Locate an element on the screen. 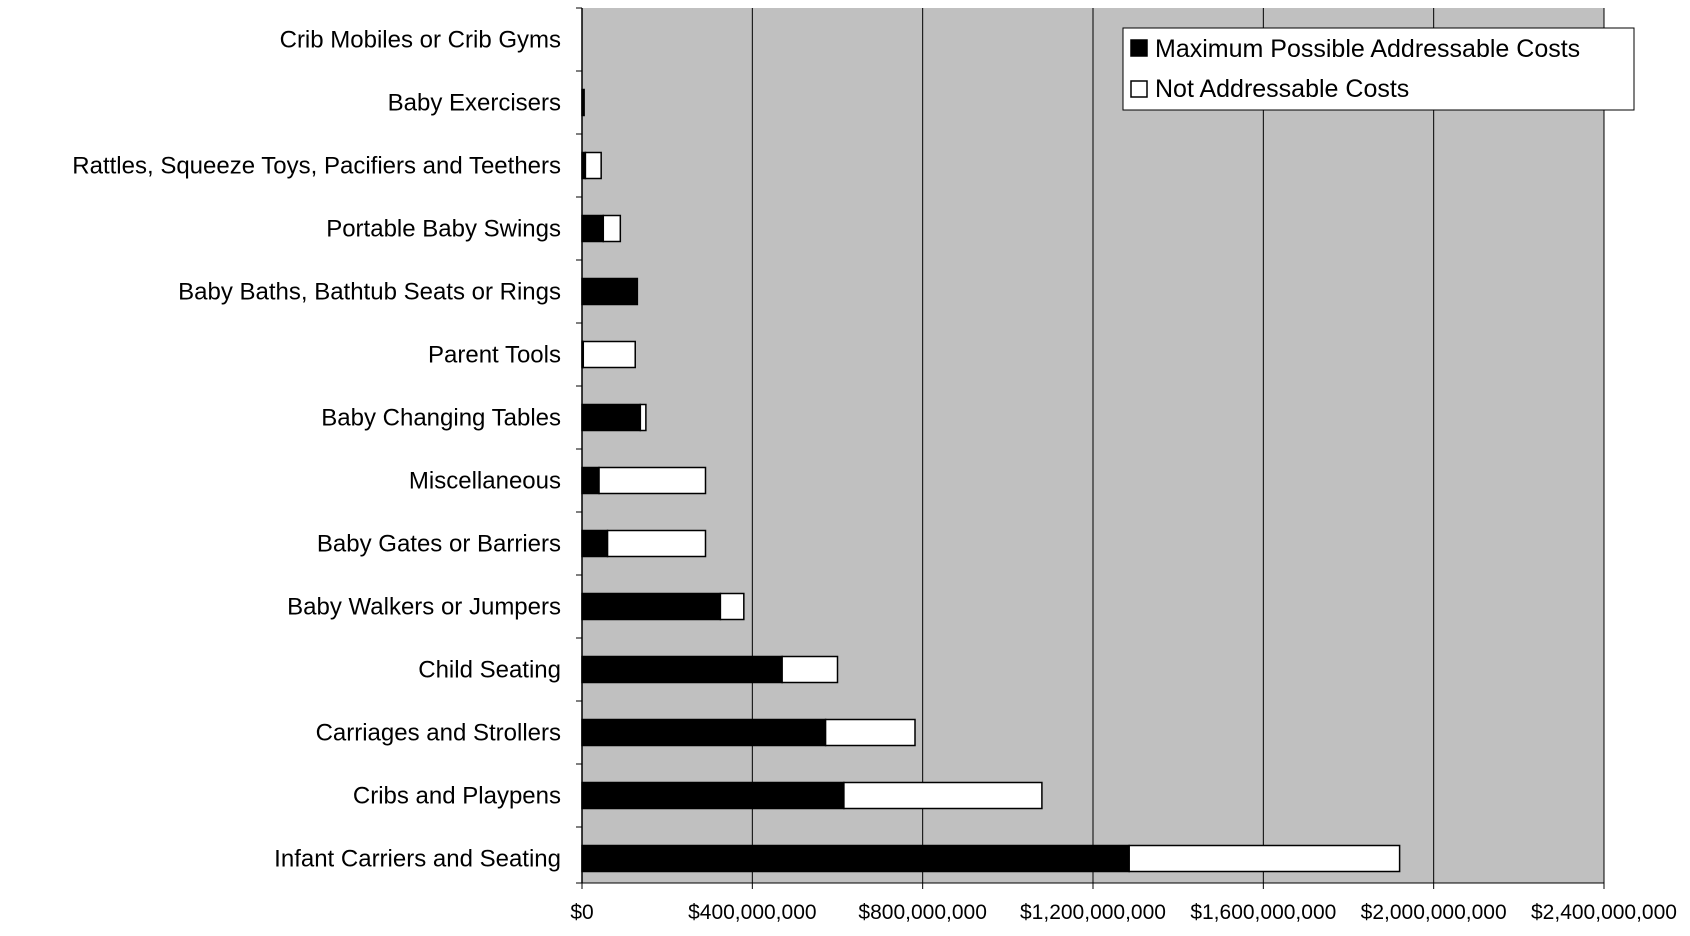  category-label-carriages-and-strollers: Carriages and Strollers is located at coordinates (438, 733).